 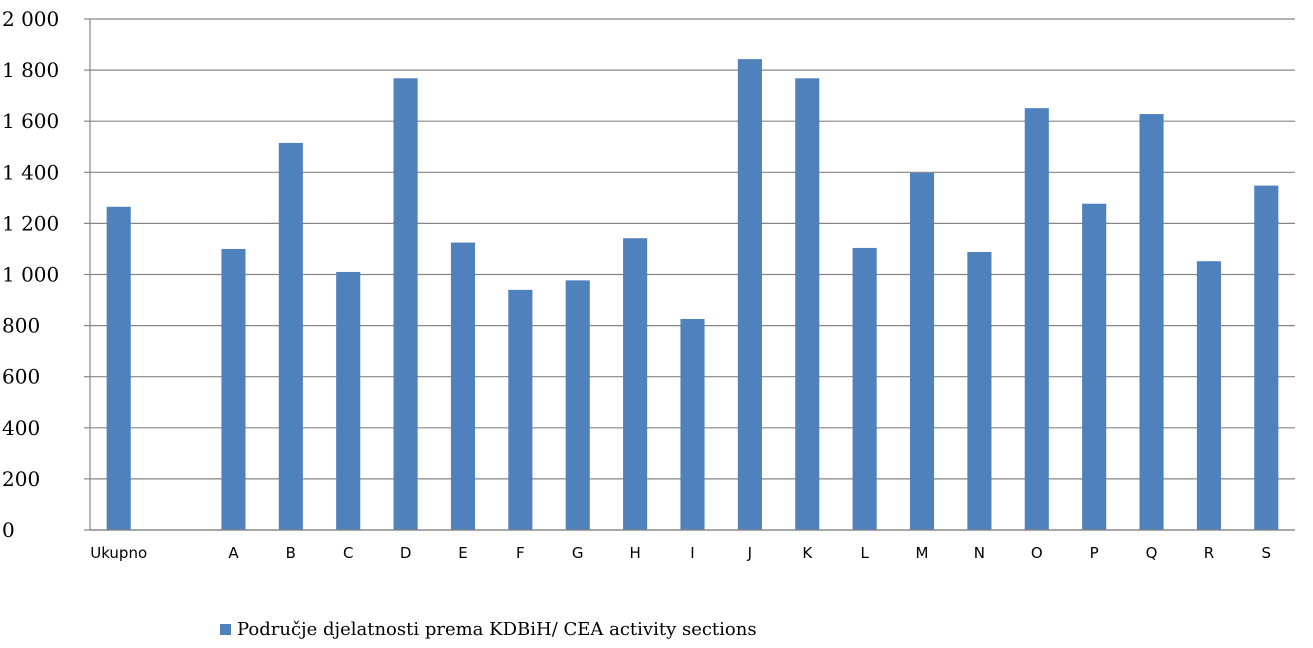 What do you see at coordinates (348, 553) in the screenshot?
I see `x-tick-label: C` at bounding box center [348, 553].